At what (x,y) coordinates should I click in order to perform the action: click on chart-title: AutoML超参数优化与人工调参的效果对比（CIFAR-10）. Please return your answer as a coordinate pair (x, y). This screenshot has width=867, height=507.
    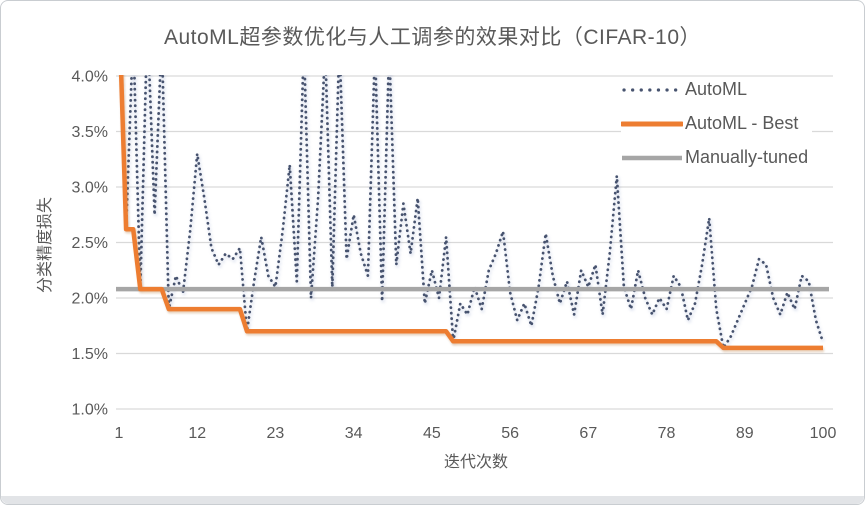
    Looking at the image, I should click on (432, 37).